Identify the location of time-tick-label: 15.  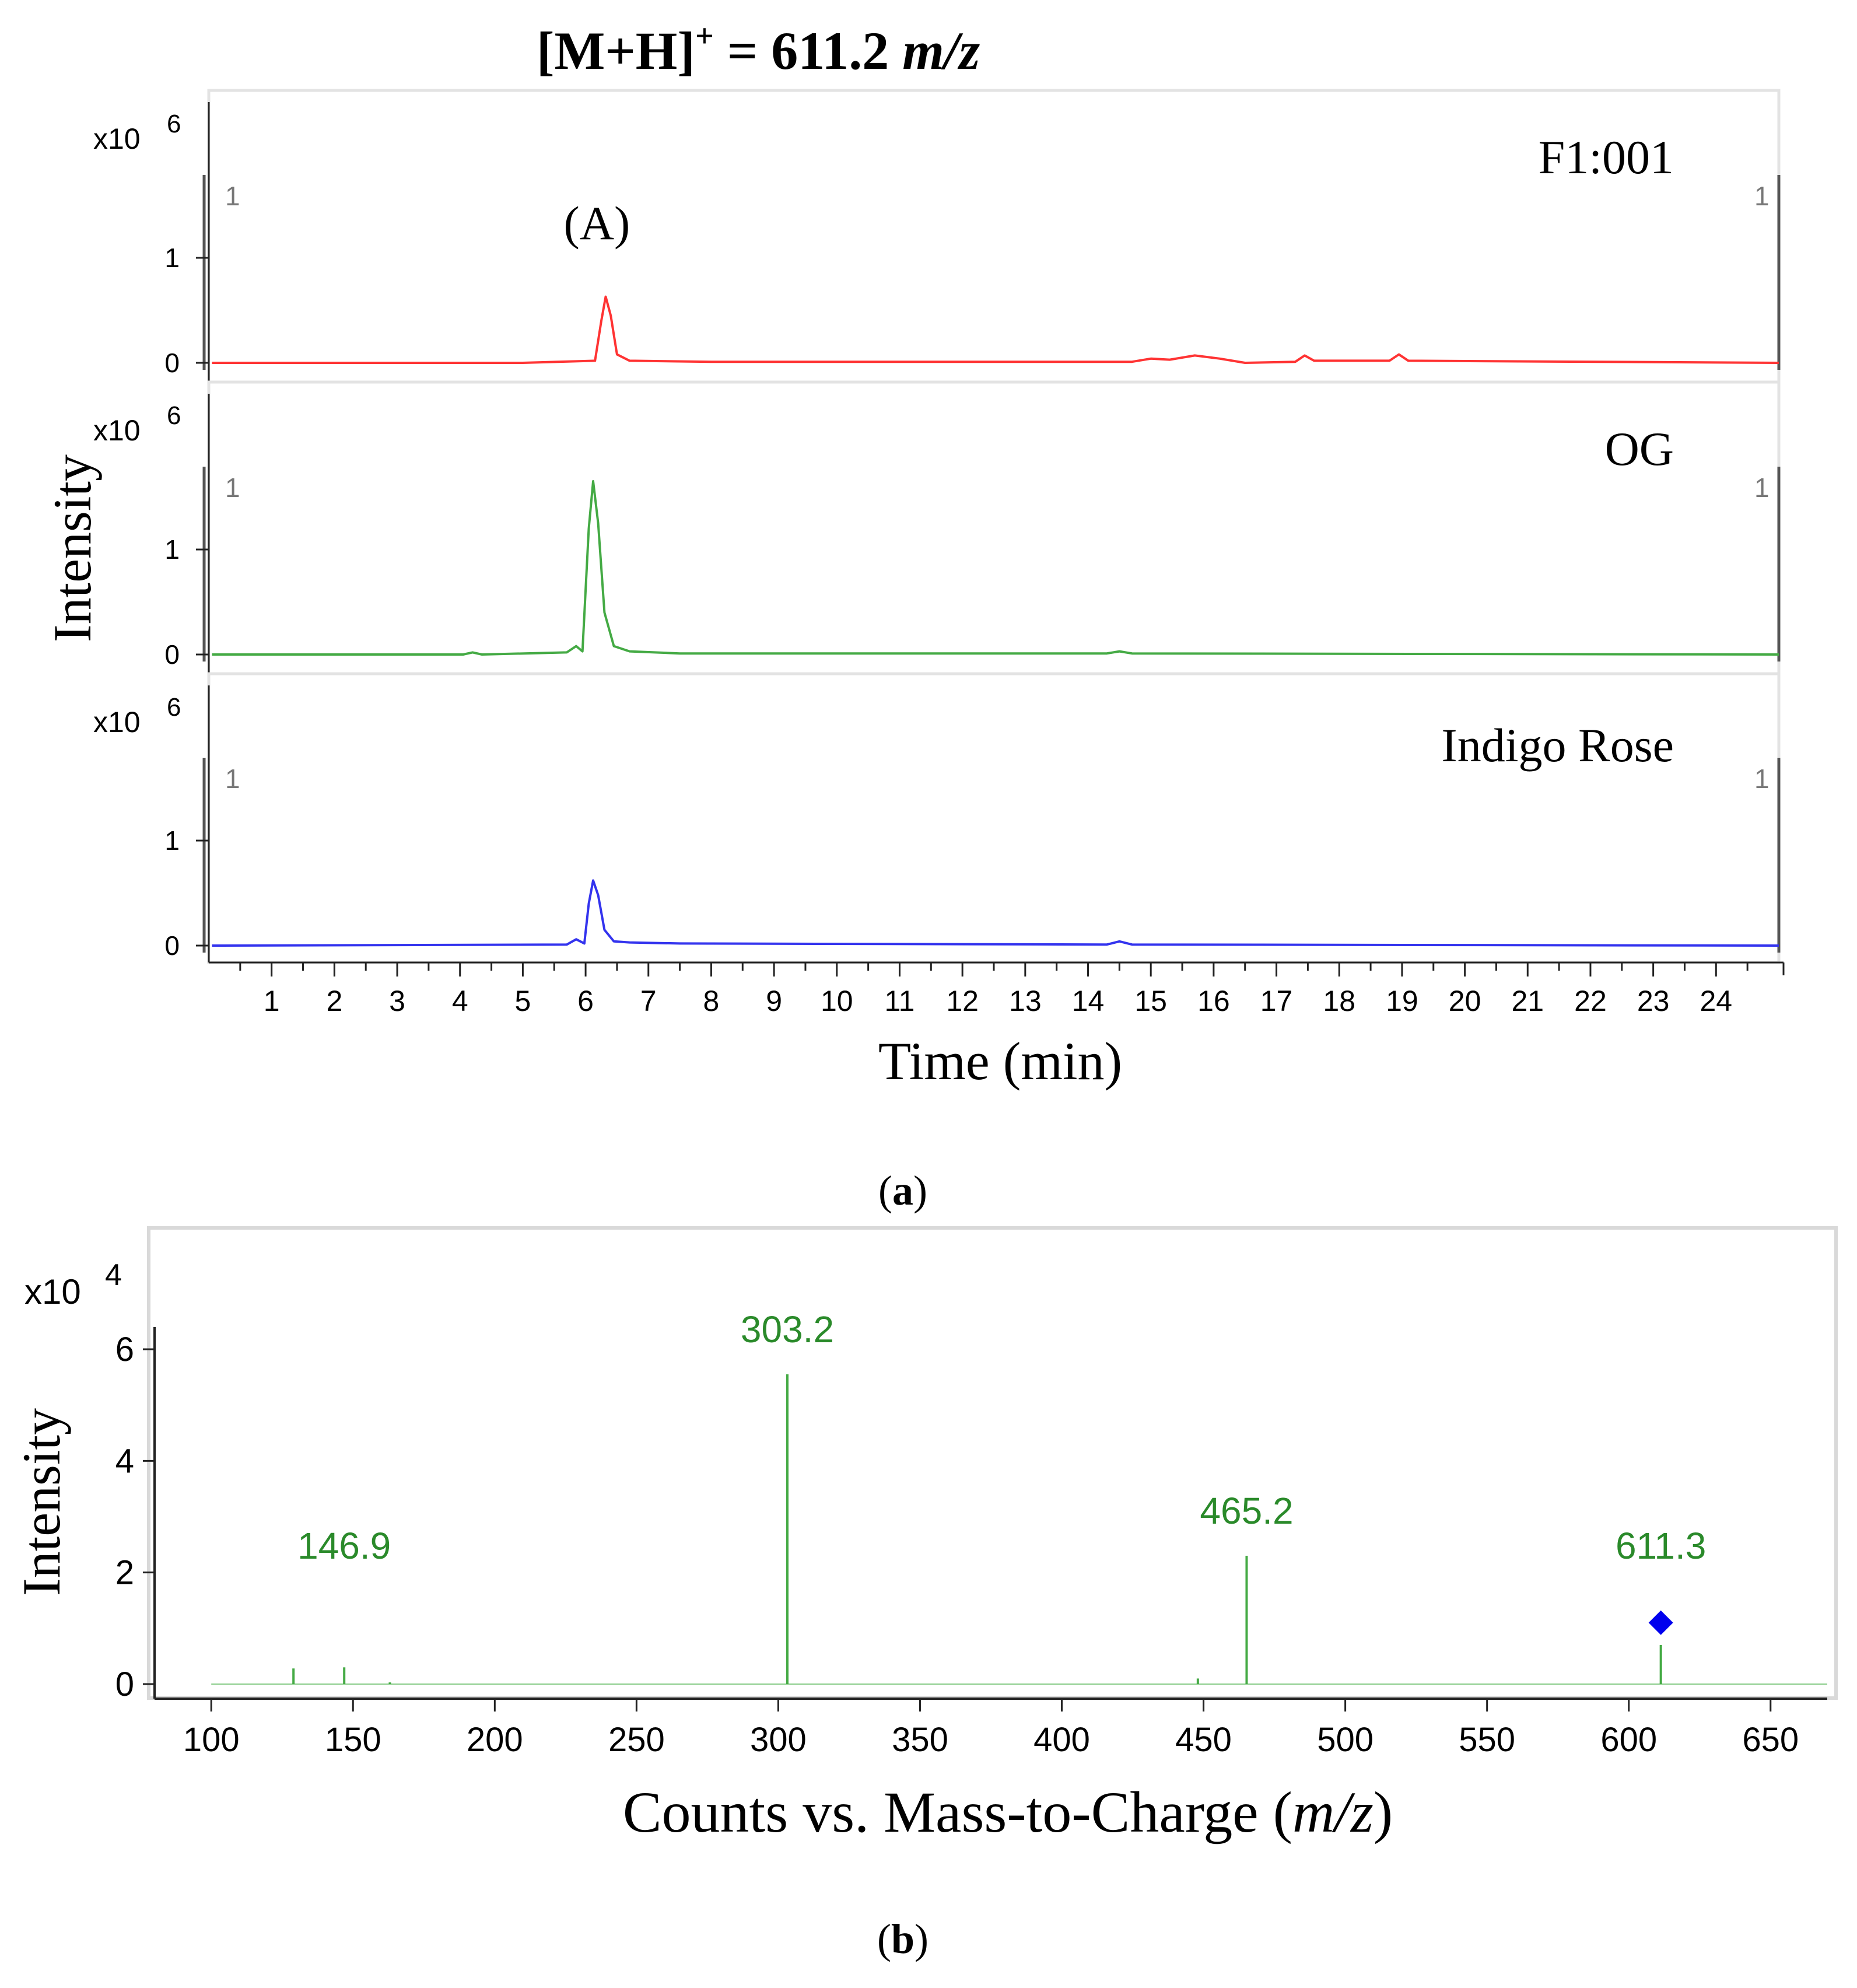
(1150, 1001).